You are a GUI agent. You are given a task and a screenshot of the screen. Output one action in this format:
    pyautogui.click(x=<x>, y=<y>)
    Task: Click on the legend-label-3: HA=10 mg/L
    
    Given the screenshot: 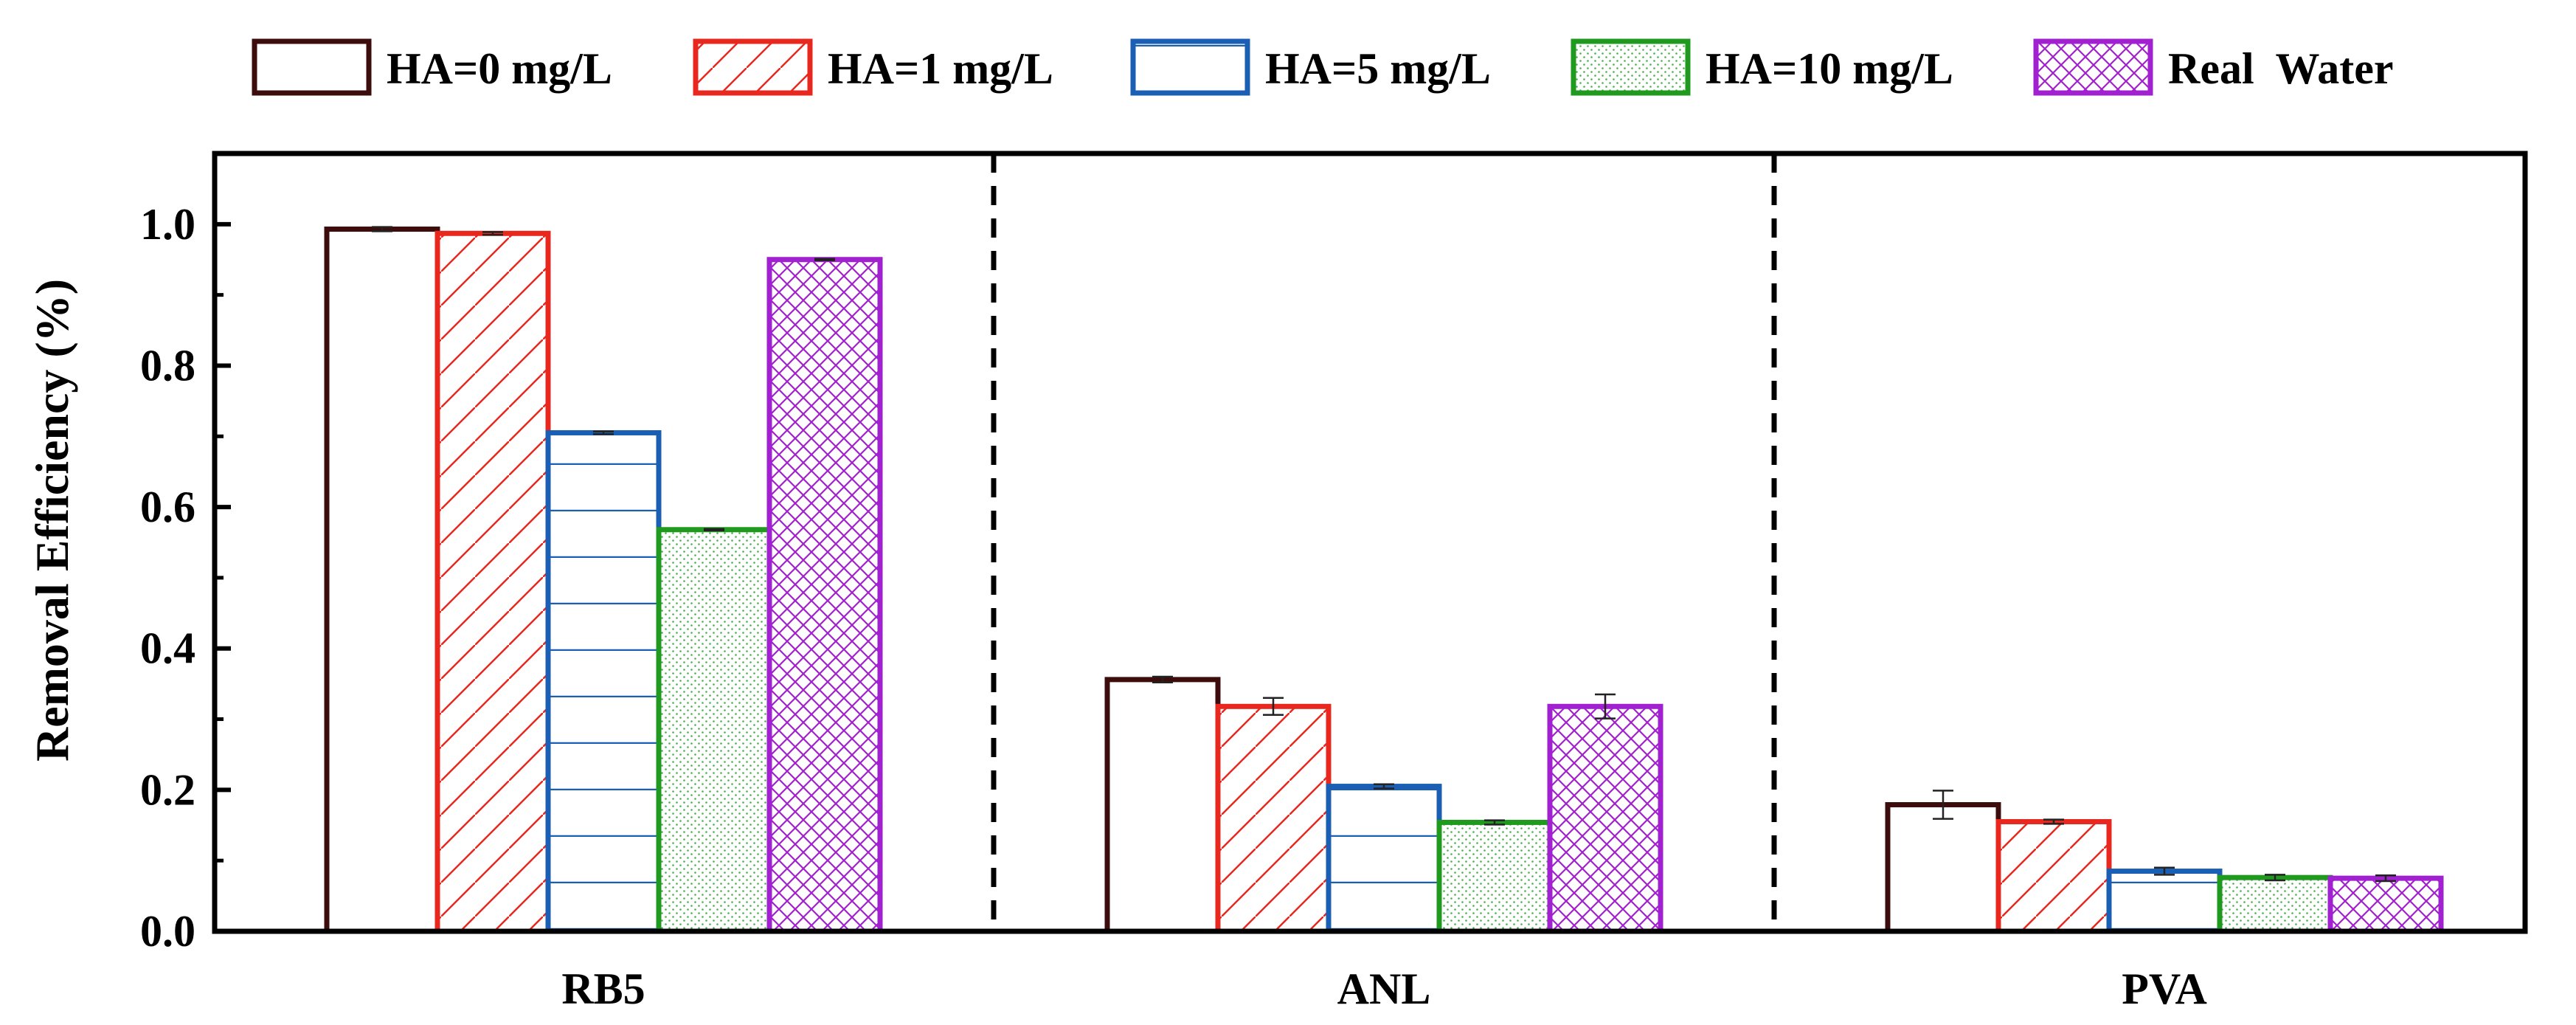 What is the action you would take?
    pyautogui.click(x=1830, y=68)
    